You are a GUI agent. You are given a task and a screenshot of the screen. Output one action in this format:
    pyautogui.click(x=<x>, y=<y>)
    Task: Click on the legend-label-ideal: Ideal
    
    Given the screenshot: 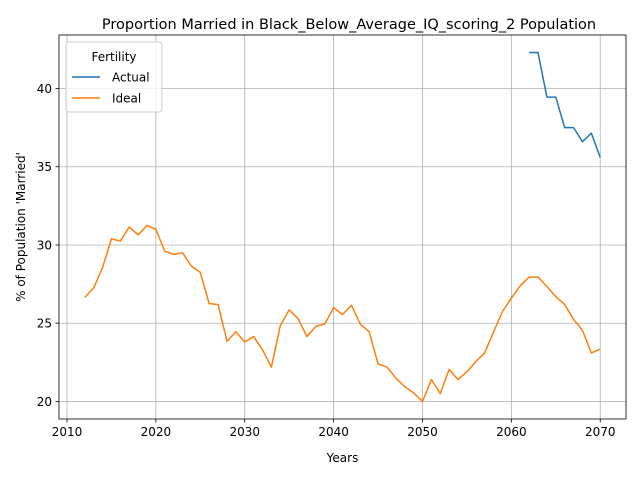 What is the action you would take?
    pyautogui.click(x=126, y=98)
    